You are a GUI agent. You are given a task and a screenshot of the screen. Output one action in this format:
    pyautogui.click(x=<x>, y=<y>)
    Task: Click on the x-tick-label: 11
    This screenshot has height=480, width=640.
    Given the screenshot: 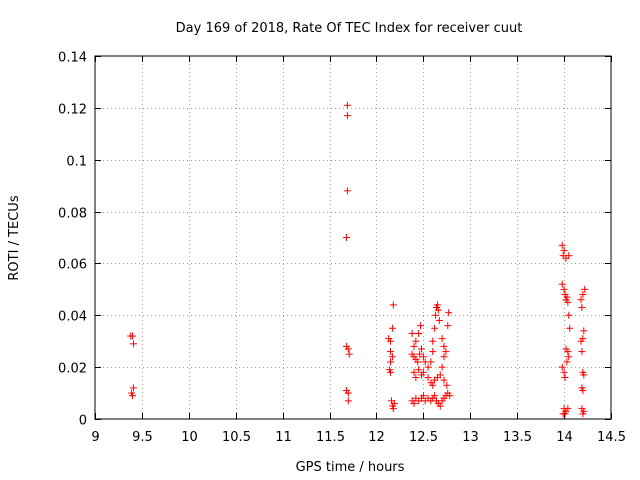 What is the action you would take?
    pyautogui.click(x=283, y=437)
    